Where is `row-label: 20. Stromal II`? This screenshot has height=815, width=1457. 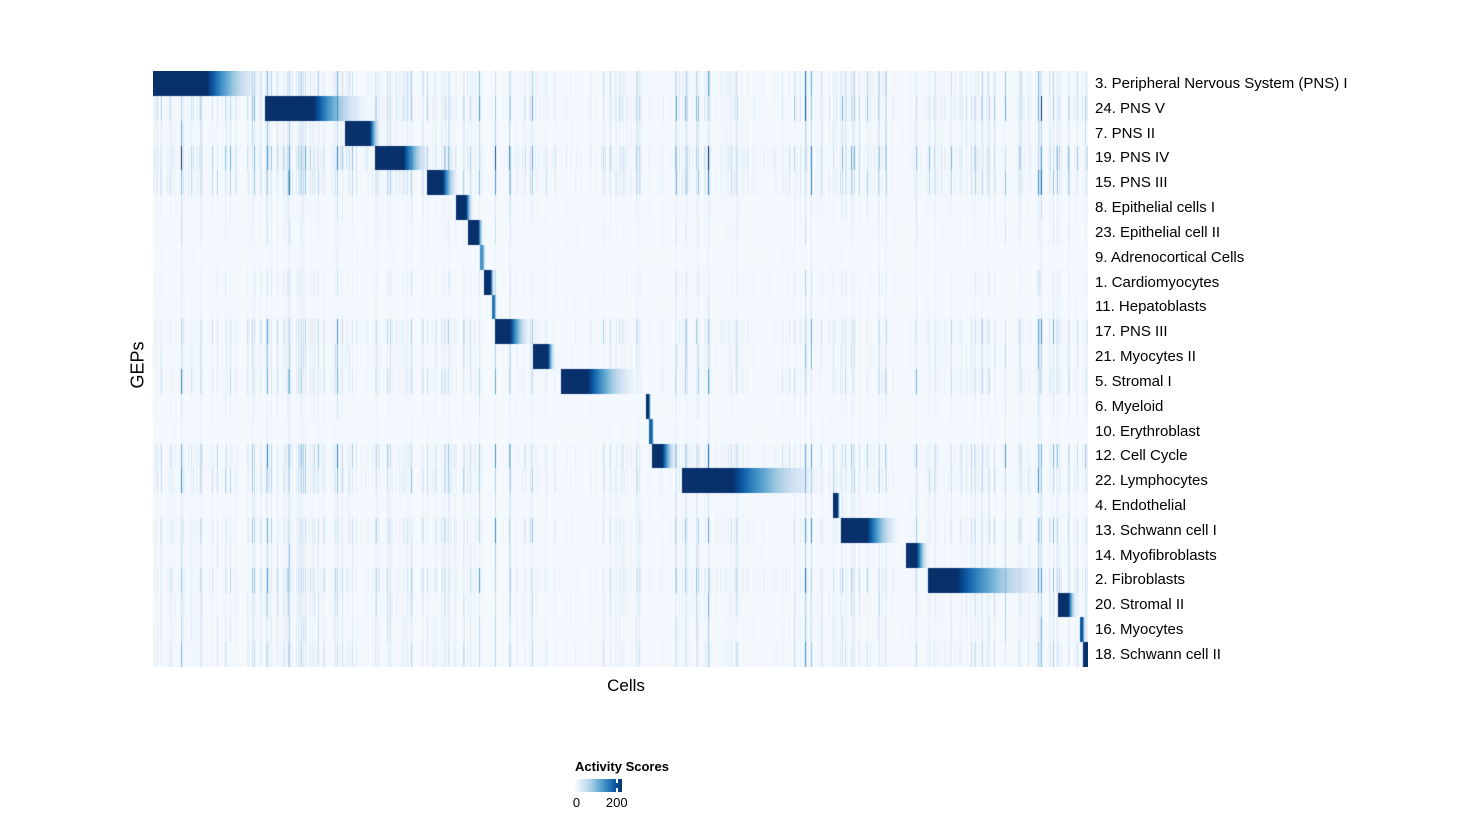 row-label: 20. Stromal II is located at coordinates (1140, 605).